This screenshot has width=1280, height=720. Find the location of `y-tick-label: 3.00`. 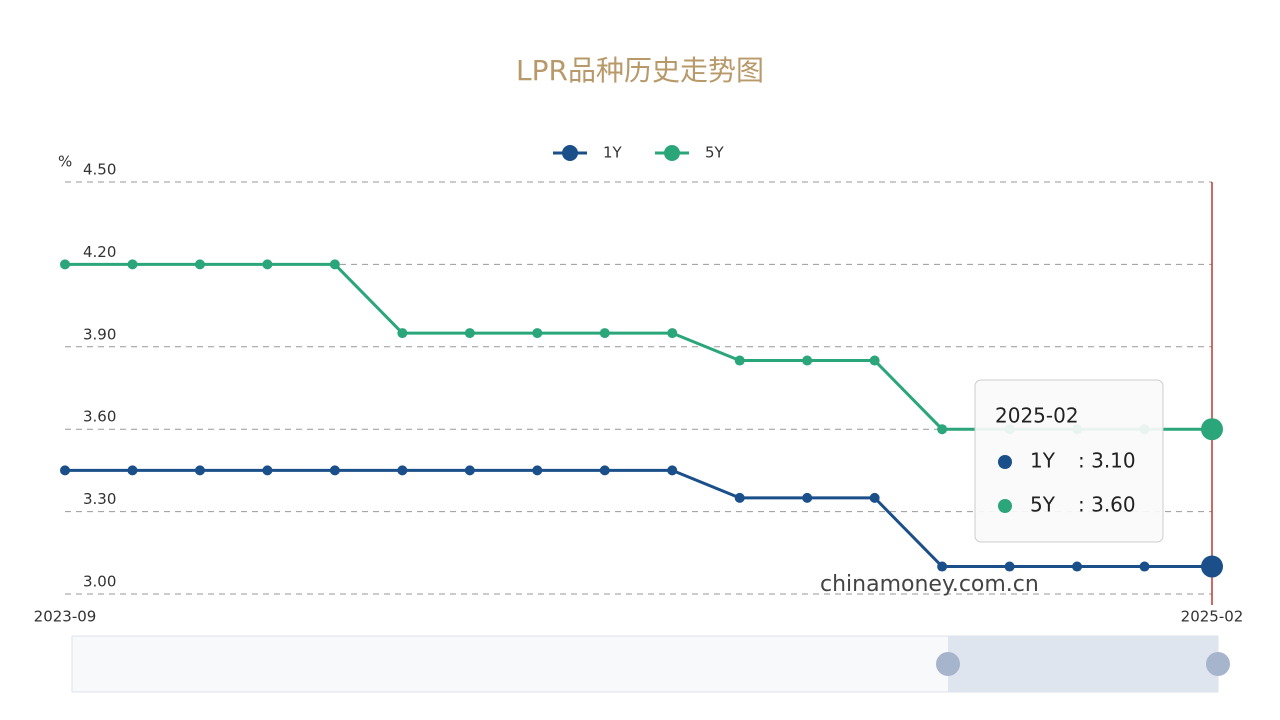

y-tick-label: 3.00 is located at coordinates (99, 582).